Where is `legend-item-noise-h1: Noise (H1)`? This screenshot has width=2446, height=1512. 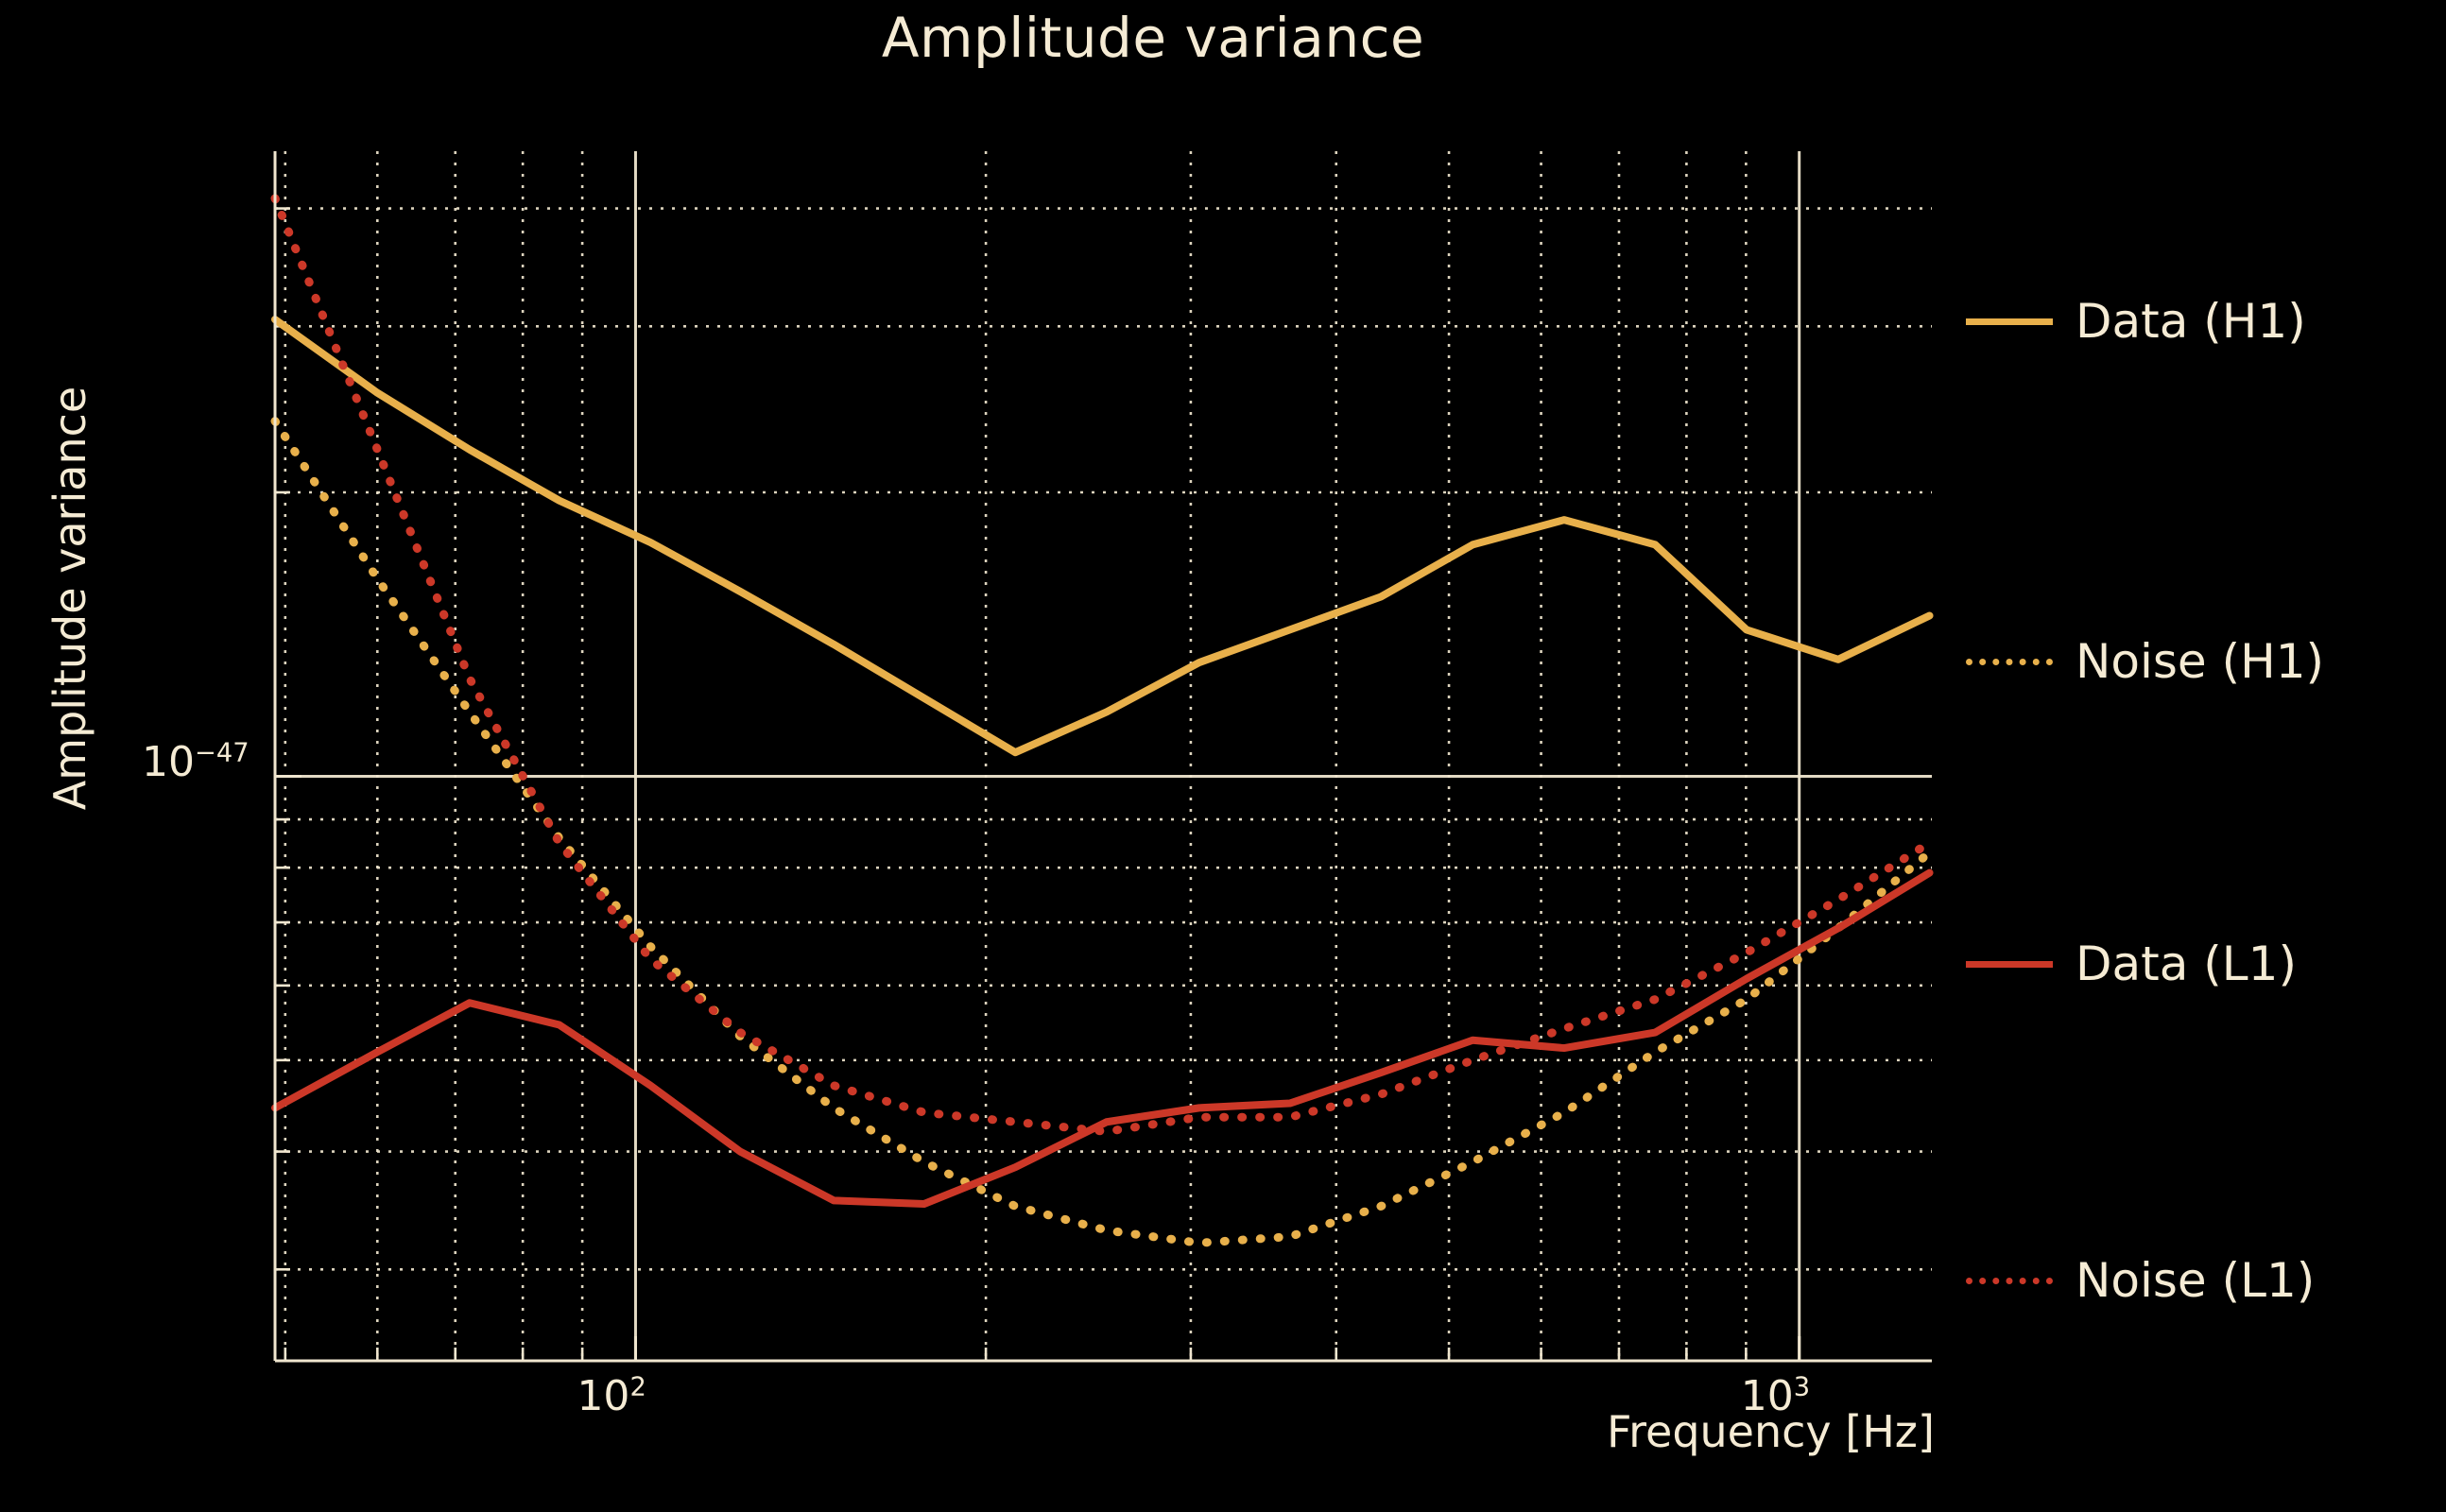 legend-item-noise-h1: Noise (H1) is located at coordinates (2145, 661).